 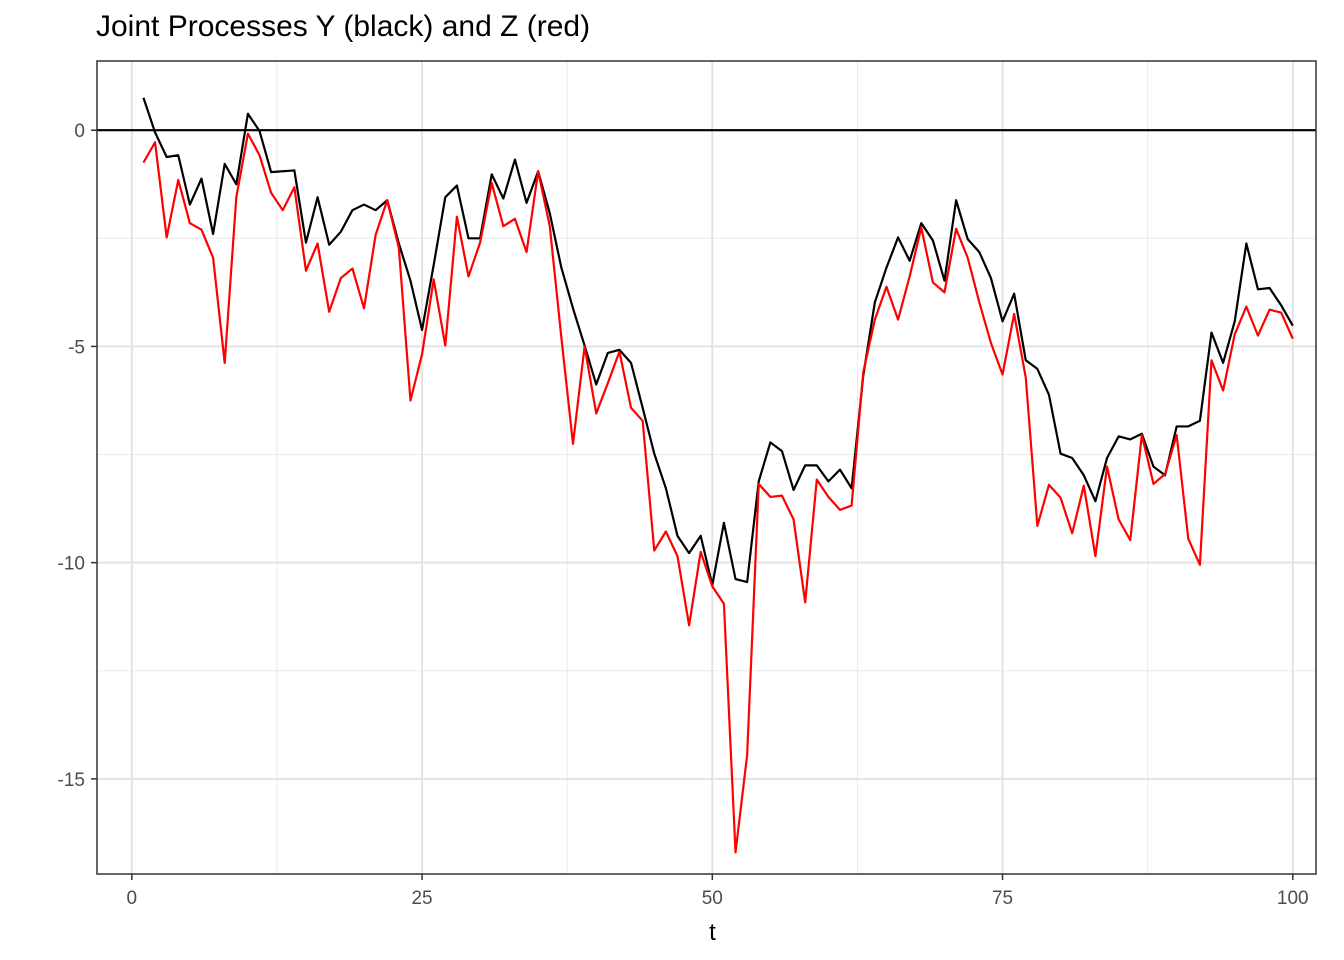 What do you see at coordinates (1002, 898) in the screenshot?
I see `x-tick-label: 75` at bounding box center [1002, 898].